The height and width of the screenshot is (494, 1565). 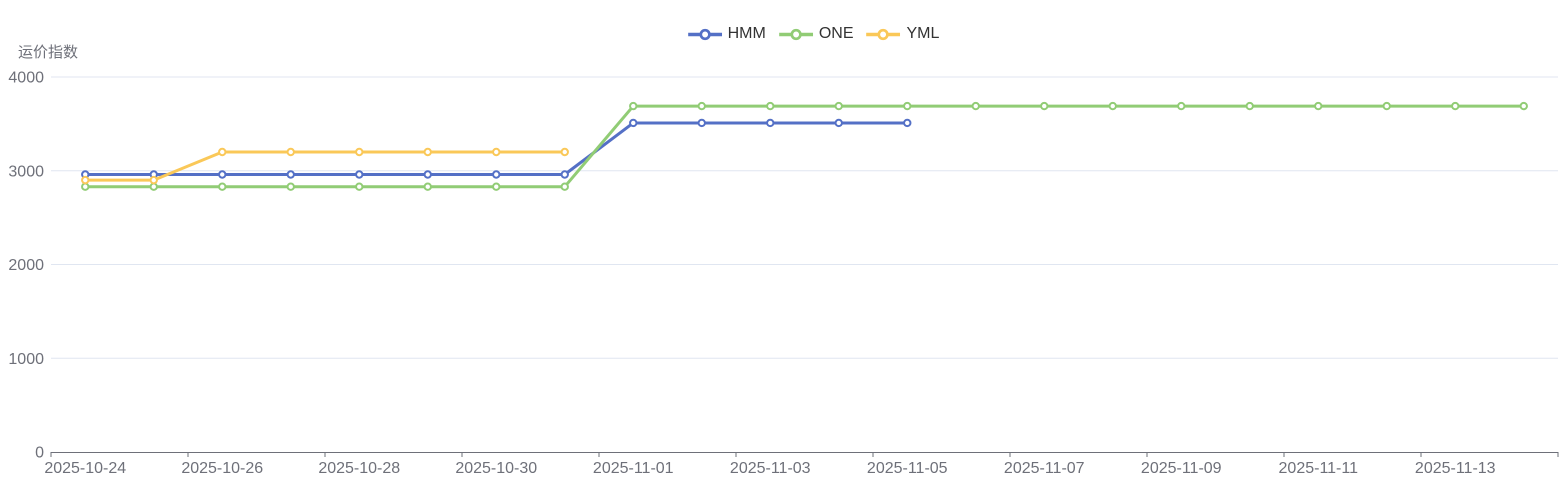 I want to click on x-axis-tick-label: 2025-11-03, so click(x=770, y=468).